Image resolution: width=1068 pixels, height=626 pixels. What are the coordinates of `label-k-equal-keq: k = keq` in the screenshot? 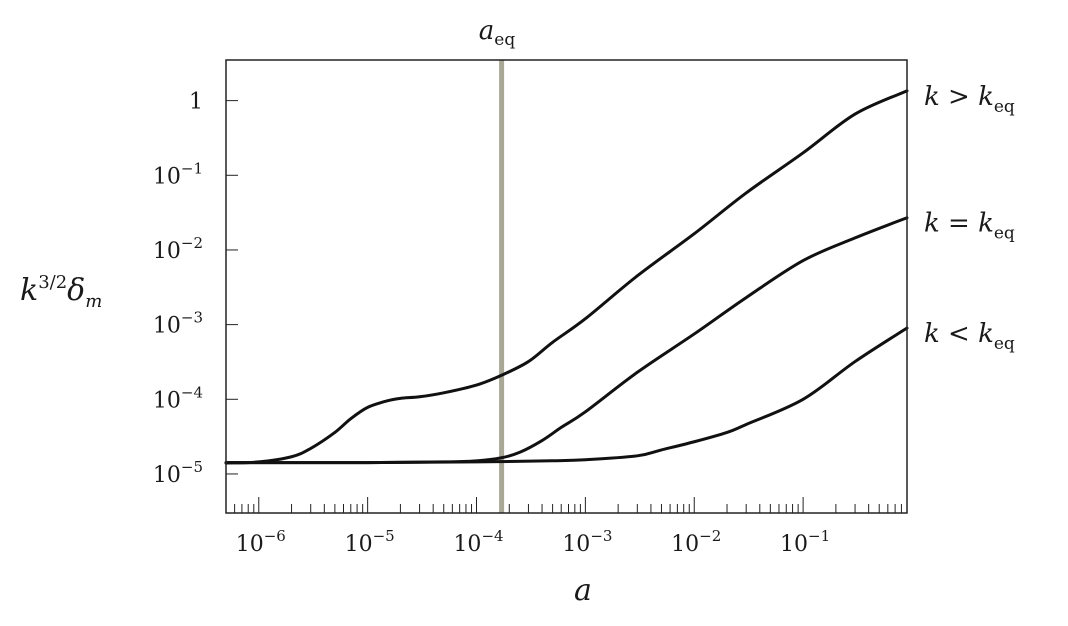 It's located at (969, 226).